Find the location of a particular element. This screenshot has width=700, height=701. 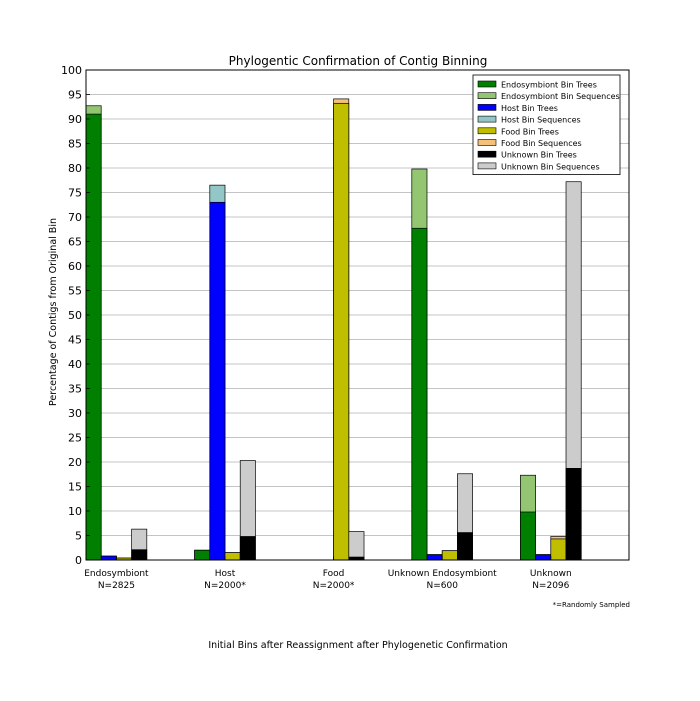

x-tick-sublabel: N=600 is located at coordinates (442, 586).